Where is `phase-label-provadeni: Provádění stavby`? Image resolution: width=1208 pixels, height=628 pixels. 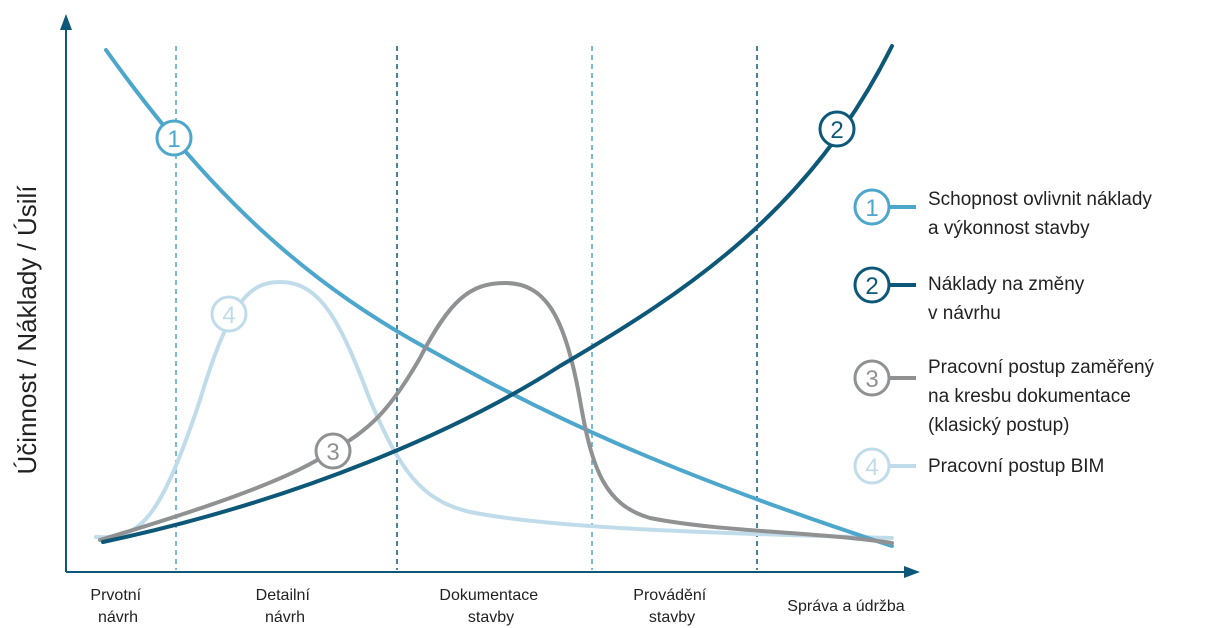 phase-label-provadeni: Provádění stavby is located at coordinates (671, 606).